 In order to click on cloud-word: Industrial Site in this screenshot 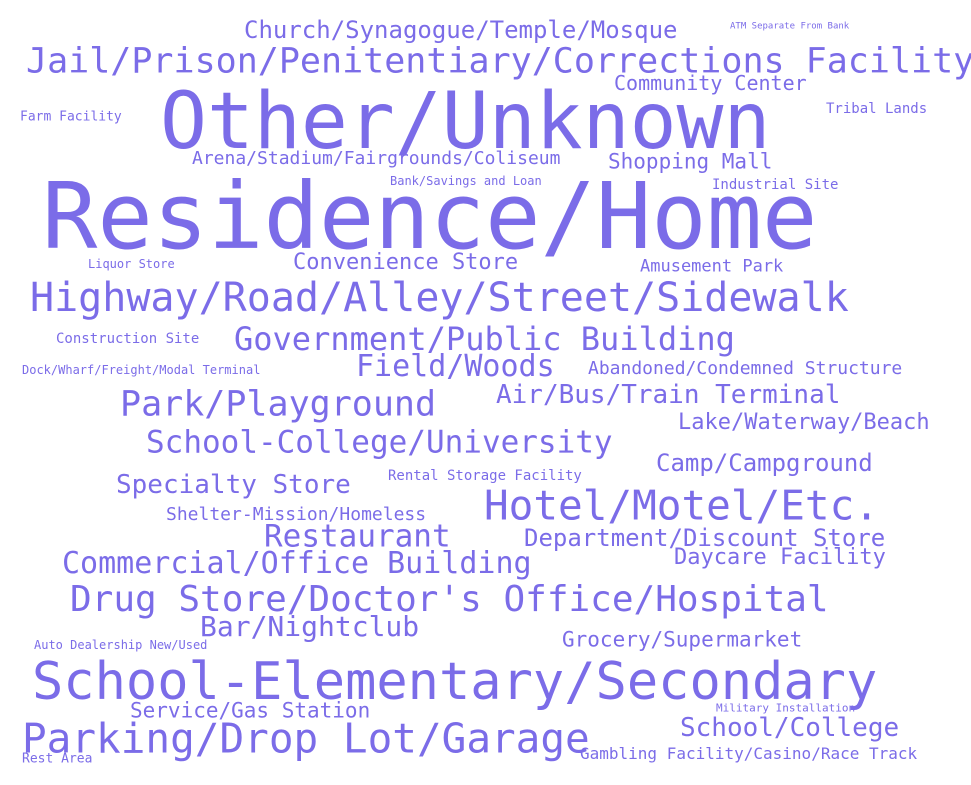, I will do `click(775, 185)`.